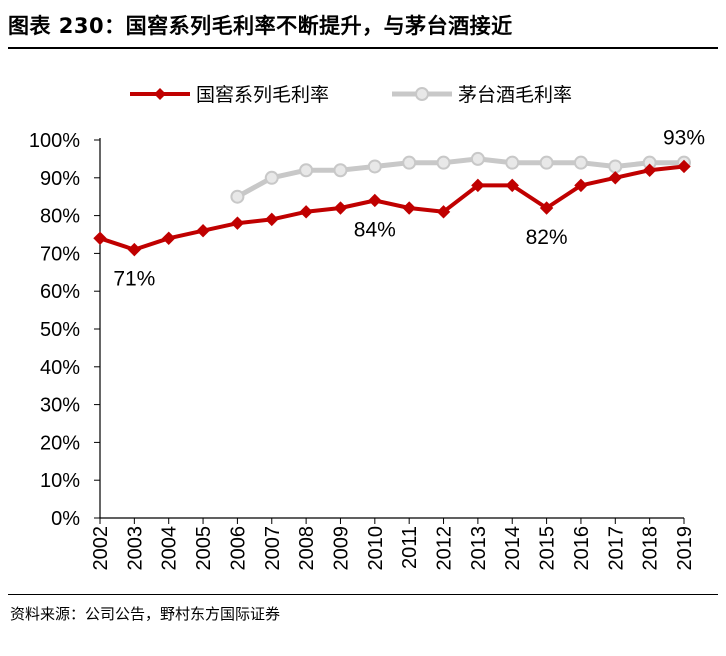  What do you see at coordinates (60, 368) in the screenshot?
I see `y-tick-label: 40%` at bounding box center [60, 368].